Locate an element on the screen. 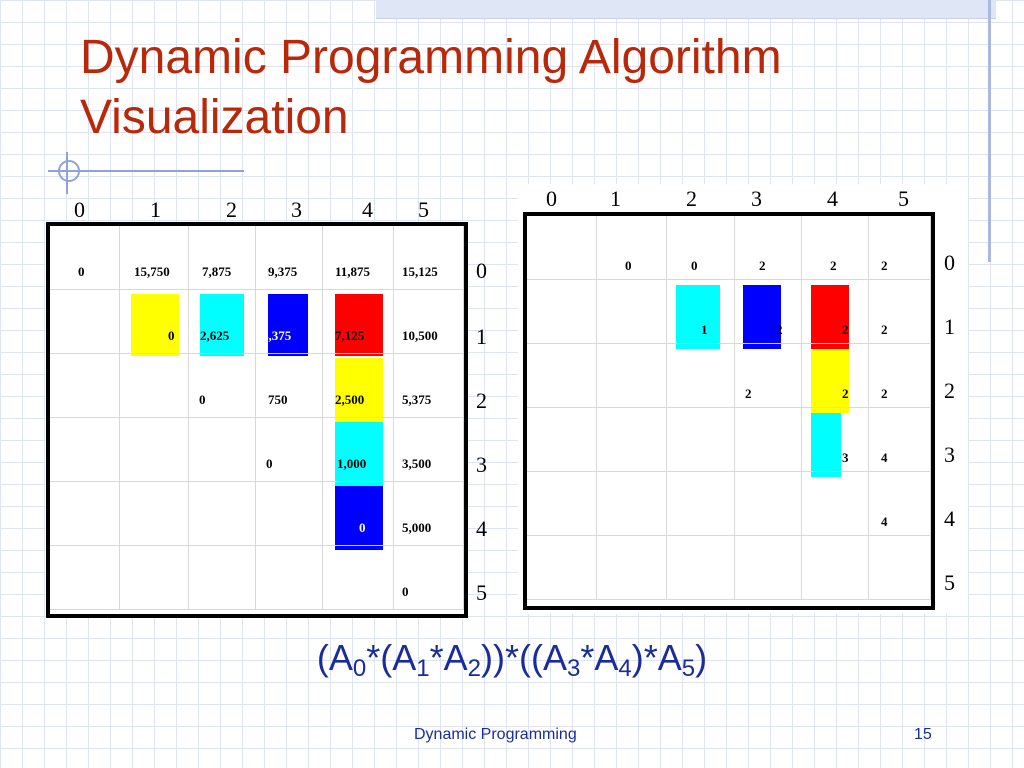 Image resolution: width=1024 pixels, height=768 pixels. cell-value: 7,125 is located at coordinates (350, 335).